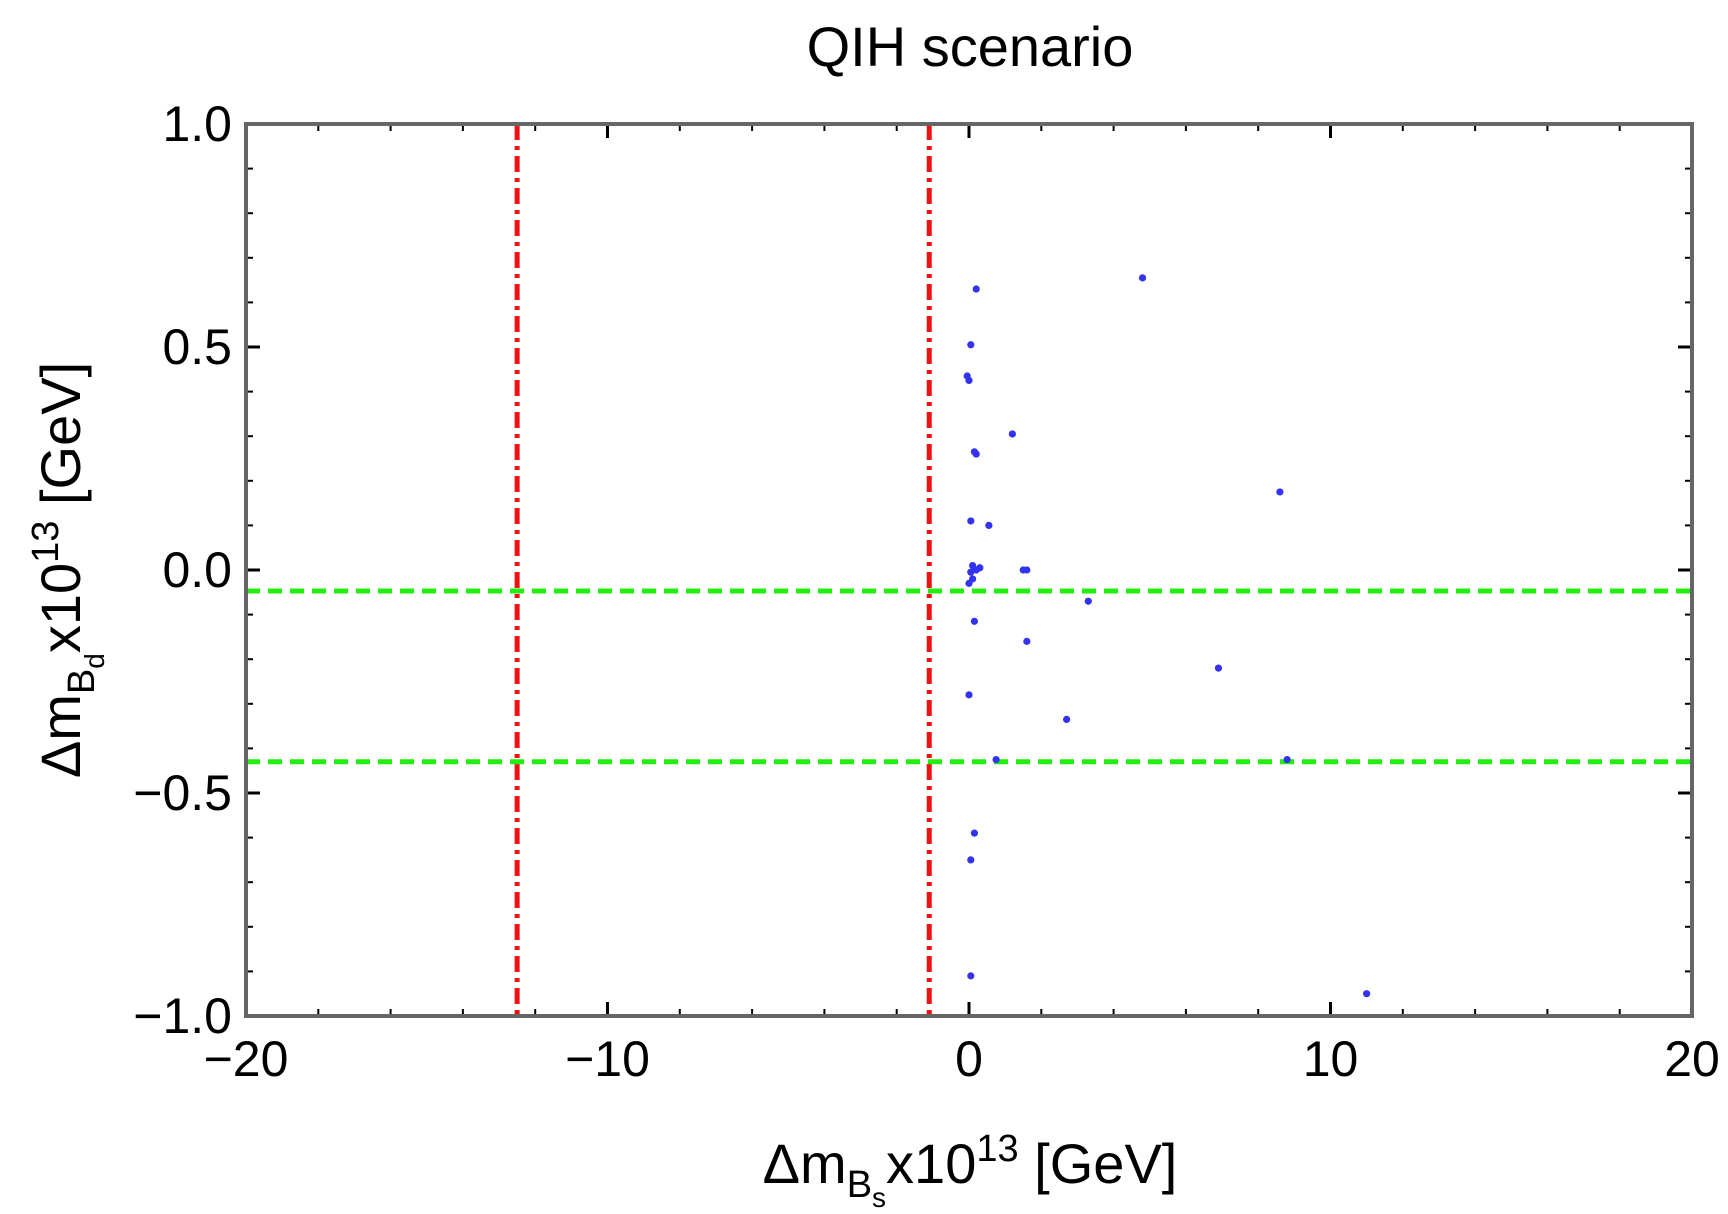 The width and height of the screenshot is (1728, 1214). Describe the element at coordinates (60, 608) in the screenshot. I see `y-axis-label-mid: x10` at that location.